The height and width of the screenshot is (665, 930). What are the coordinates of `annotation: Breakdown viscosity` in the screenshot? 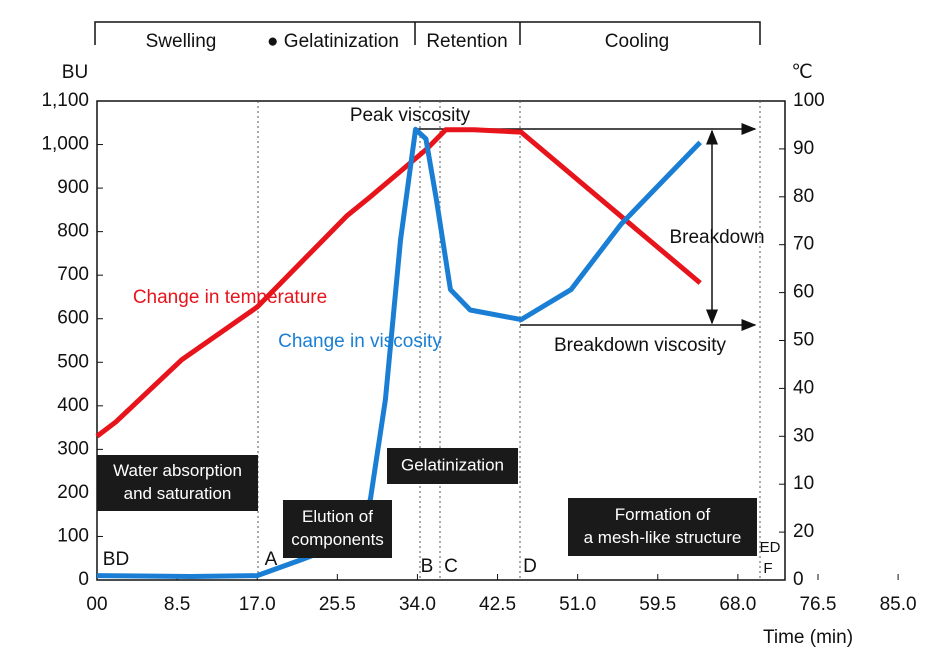 It's located at (640, 345).